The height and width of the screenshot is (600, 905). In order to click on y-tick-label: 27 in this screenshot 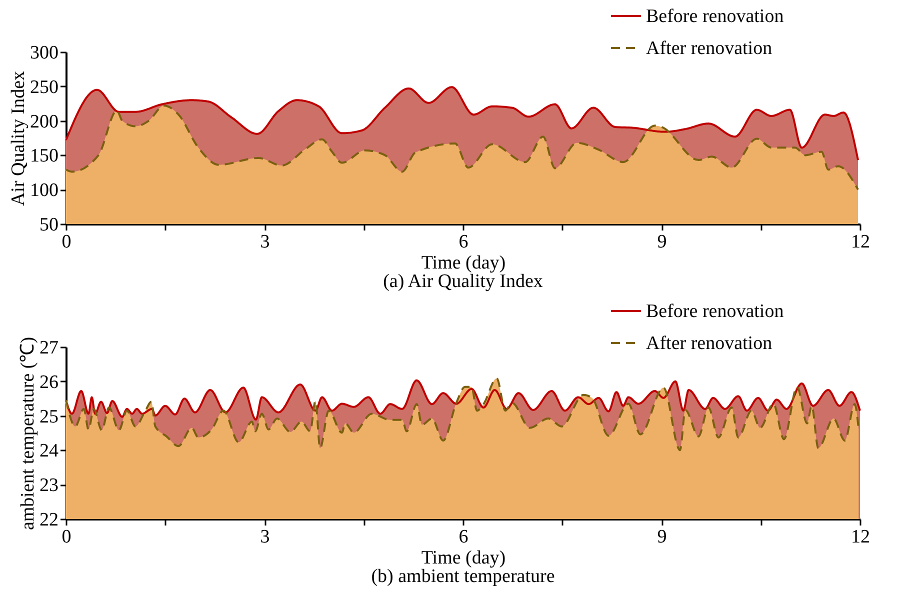, I will do `click(49, 348)`.